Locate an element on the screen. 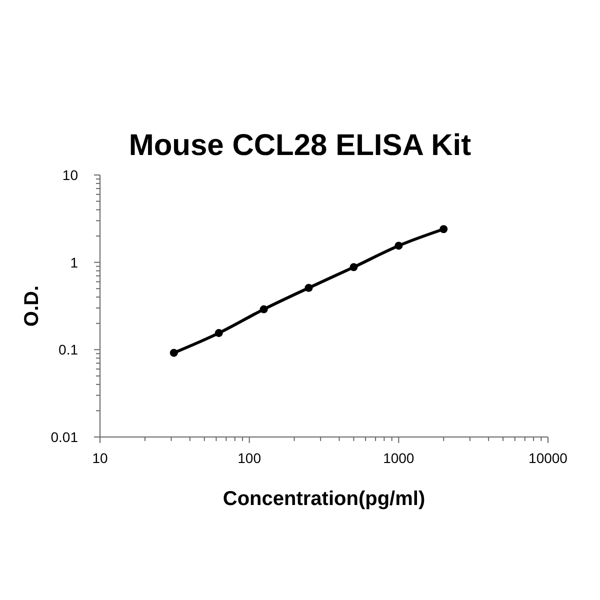  x-axis-title: Concentration(pg/ml) is located at coordinates (324, 499).